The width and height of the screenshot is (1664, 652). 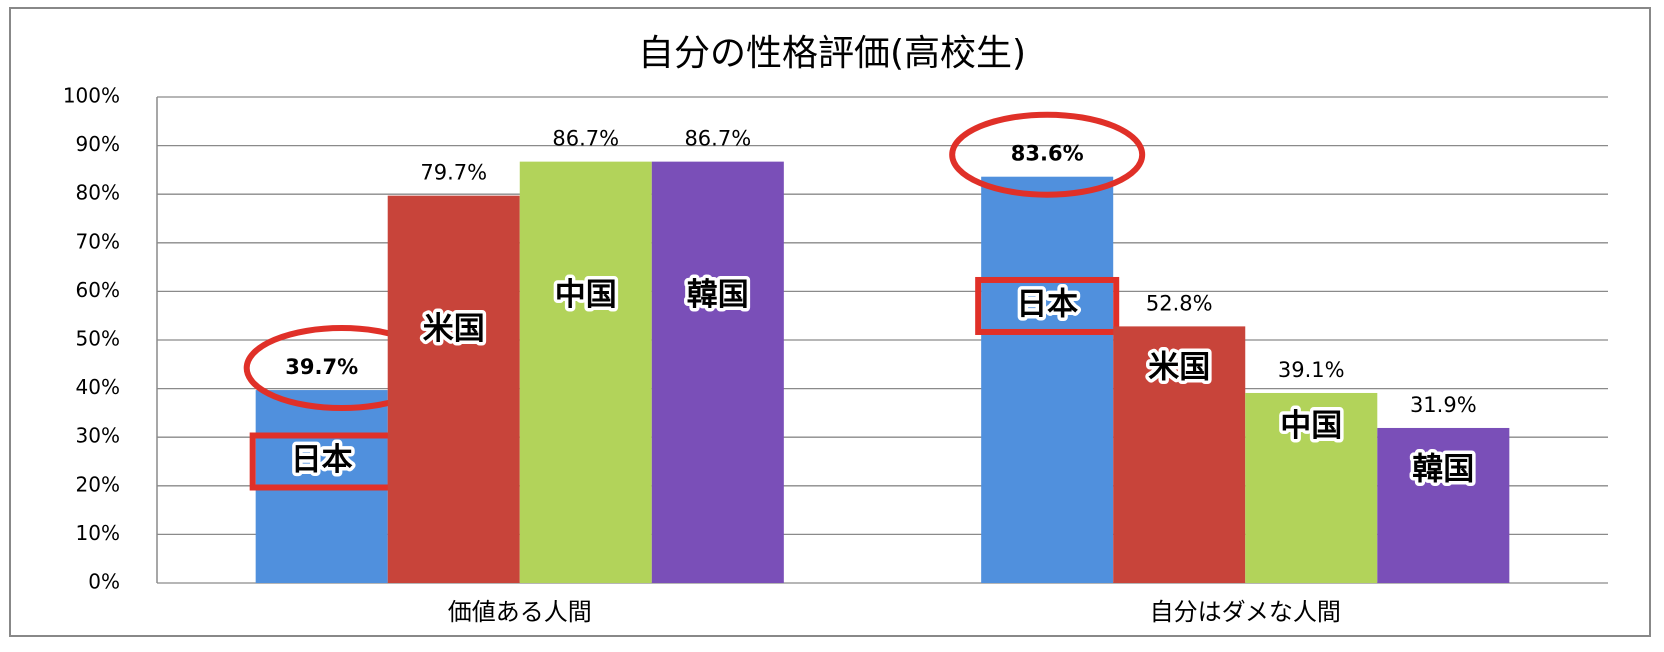 I want to click on value-label: 52.8%, so click(x=1179, y=303).